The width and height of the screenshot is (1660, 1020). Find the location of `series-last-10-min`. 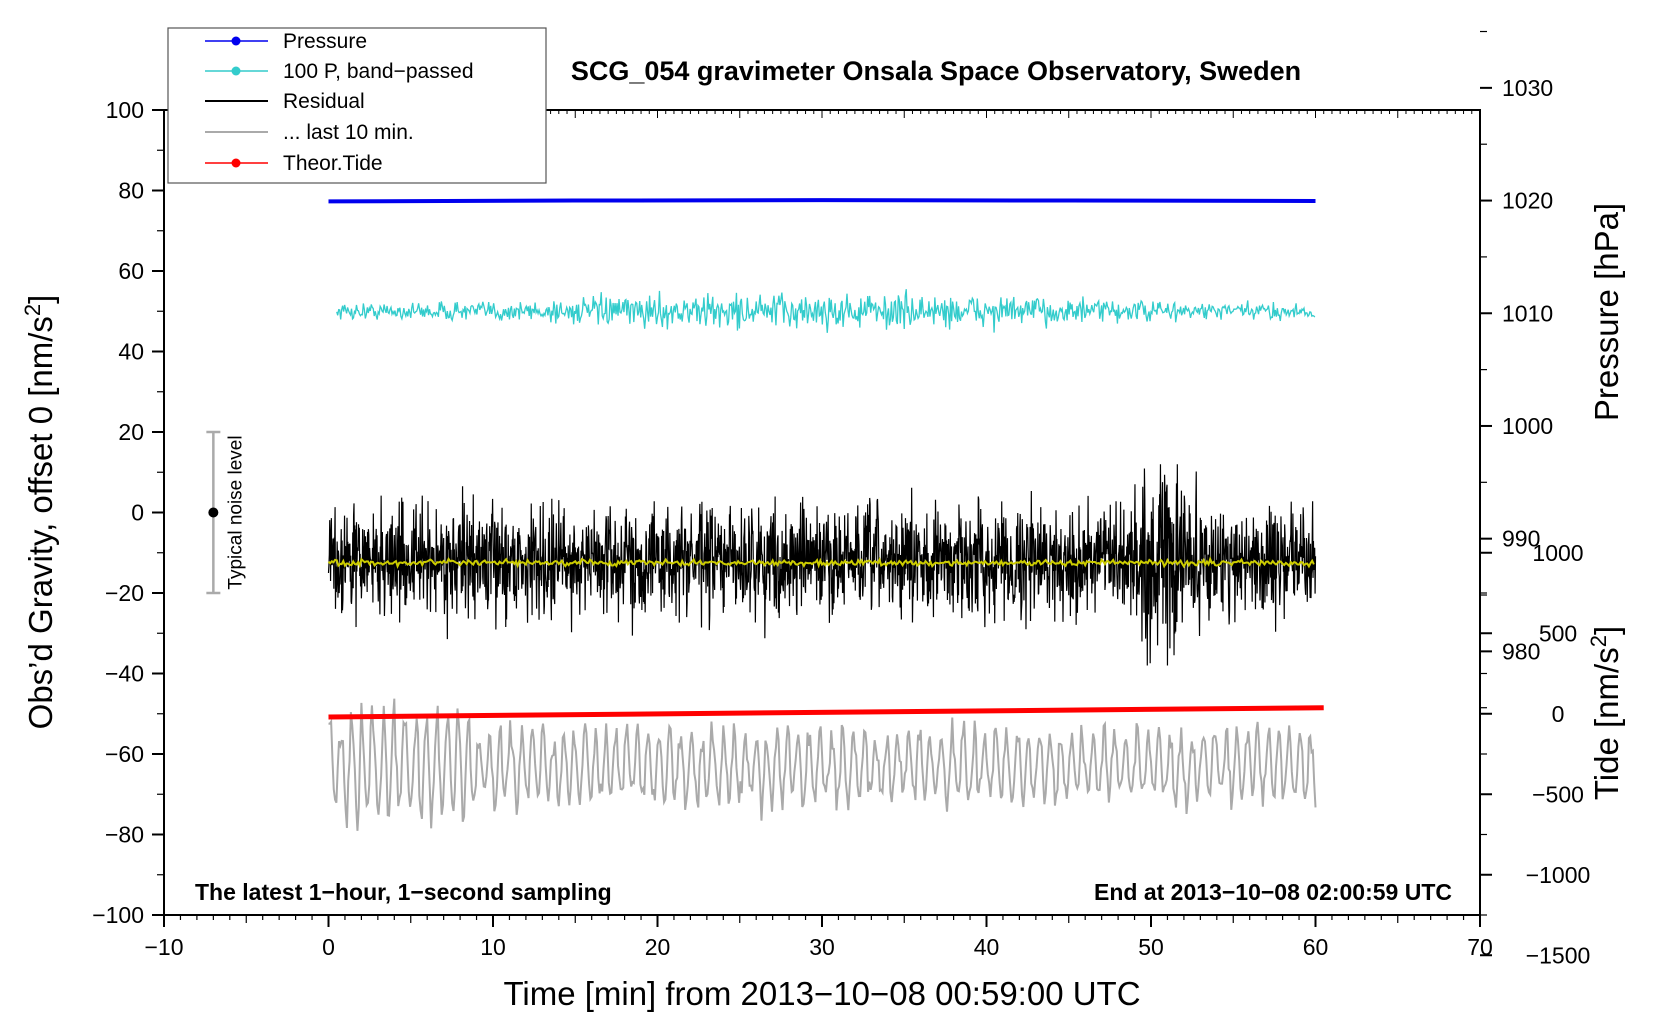

series-last-10-min is located at coordinates (822, 764).